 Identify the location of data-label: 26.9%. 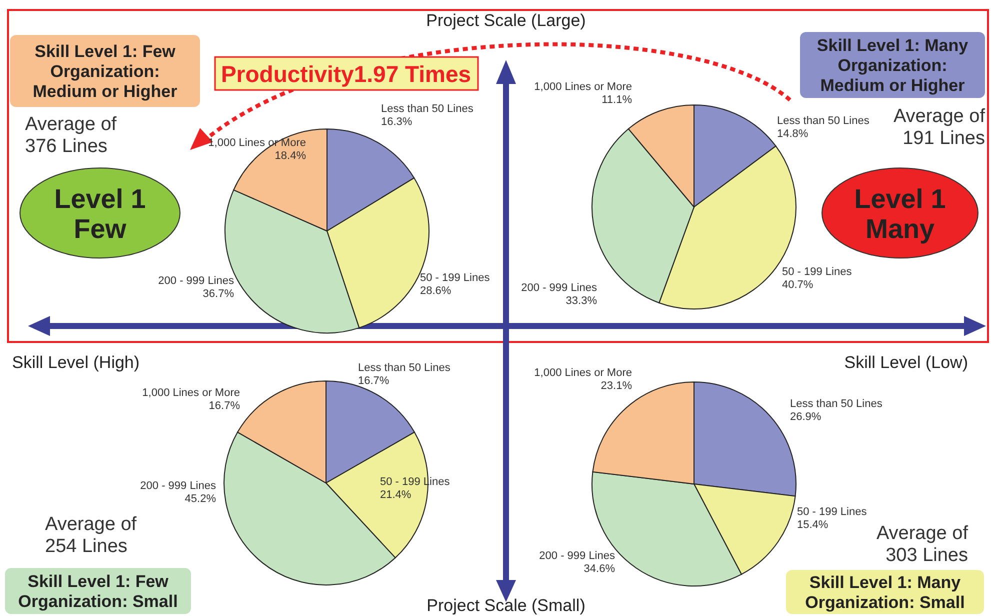
(806, 417).